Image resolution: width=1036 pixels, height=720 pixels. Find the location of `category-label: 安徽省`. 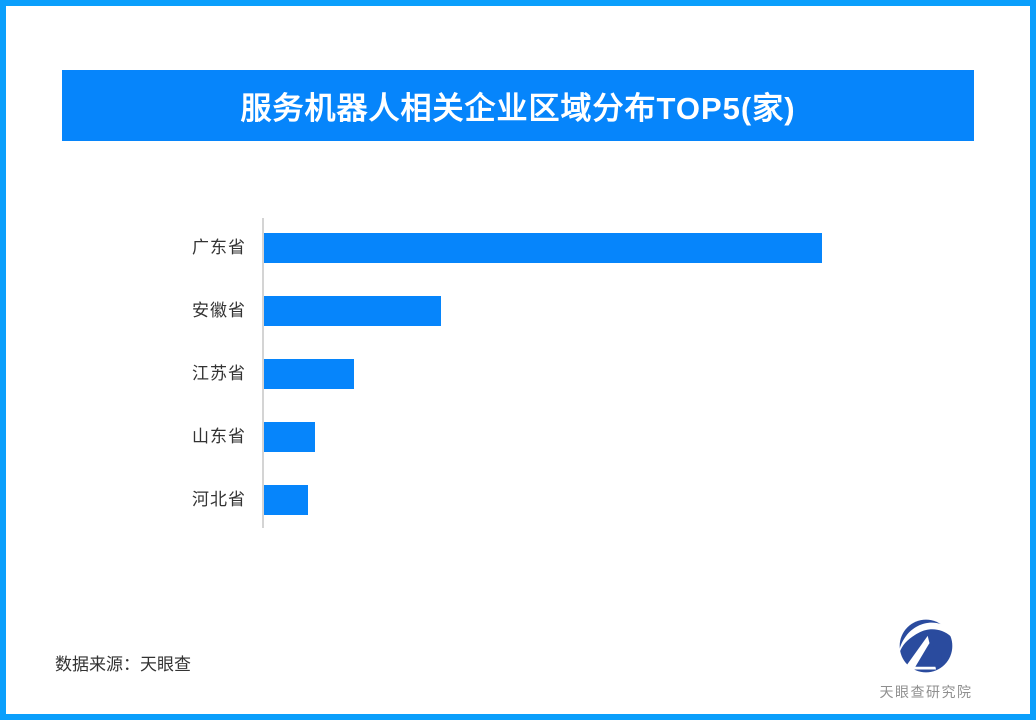

category-label: 安徽省 is located at coordinates (219, 310).